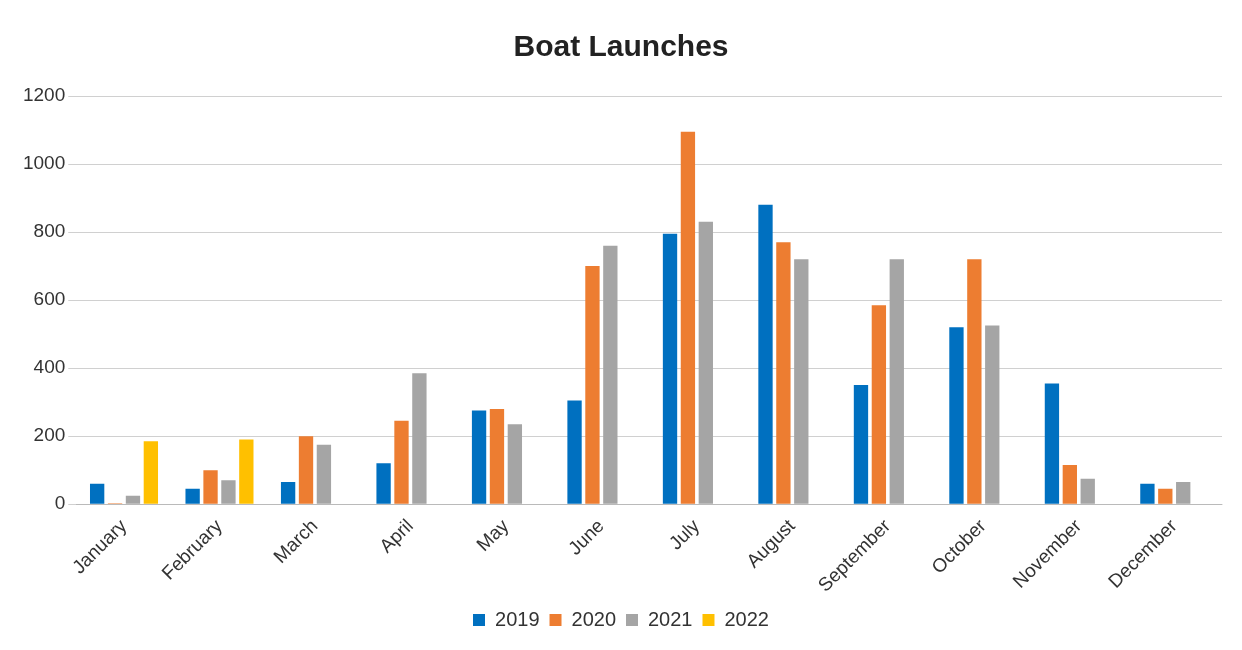  Describe the element at coordinates (49, 435) in the screenshot. I see `y-tick-label: 200` at that location.